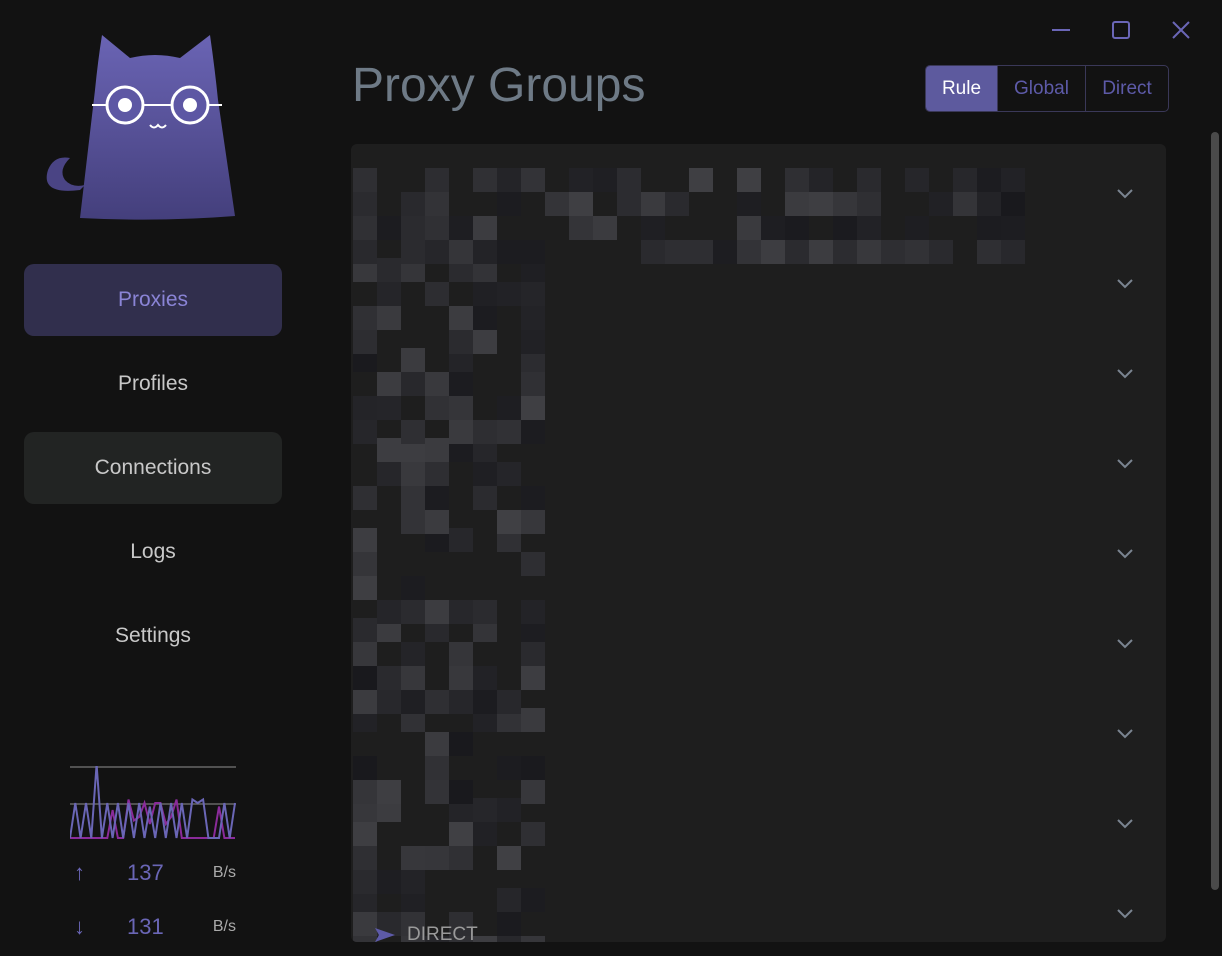 The width and height of the screenshot is (1222, 956). I want to click on mode-direct-button: Direct, so click(1126, 88).